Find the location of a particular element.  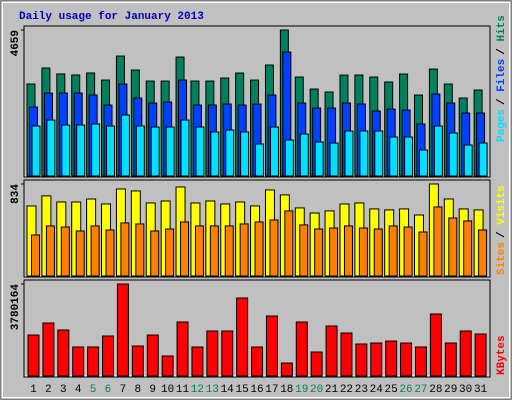

x-tick-label: 13 is located at coordinates (212, 390).